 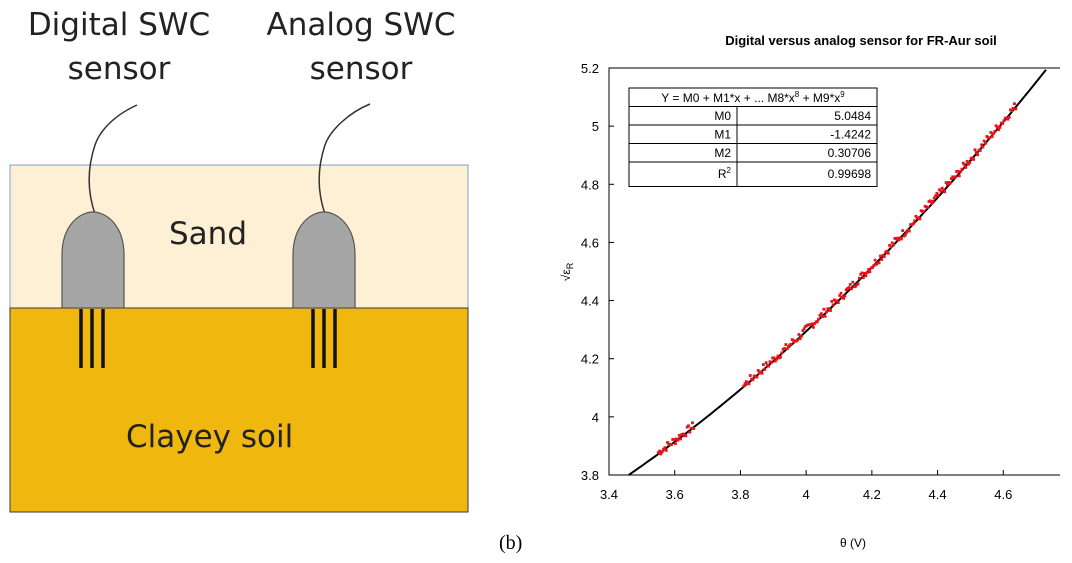 I want to click on x-tick-label: 4.2, so click(x=872, y=494).